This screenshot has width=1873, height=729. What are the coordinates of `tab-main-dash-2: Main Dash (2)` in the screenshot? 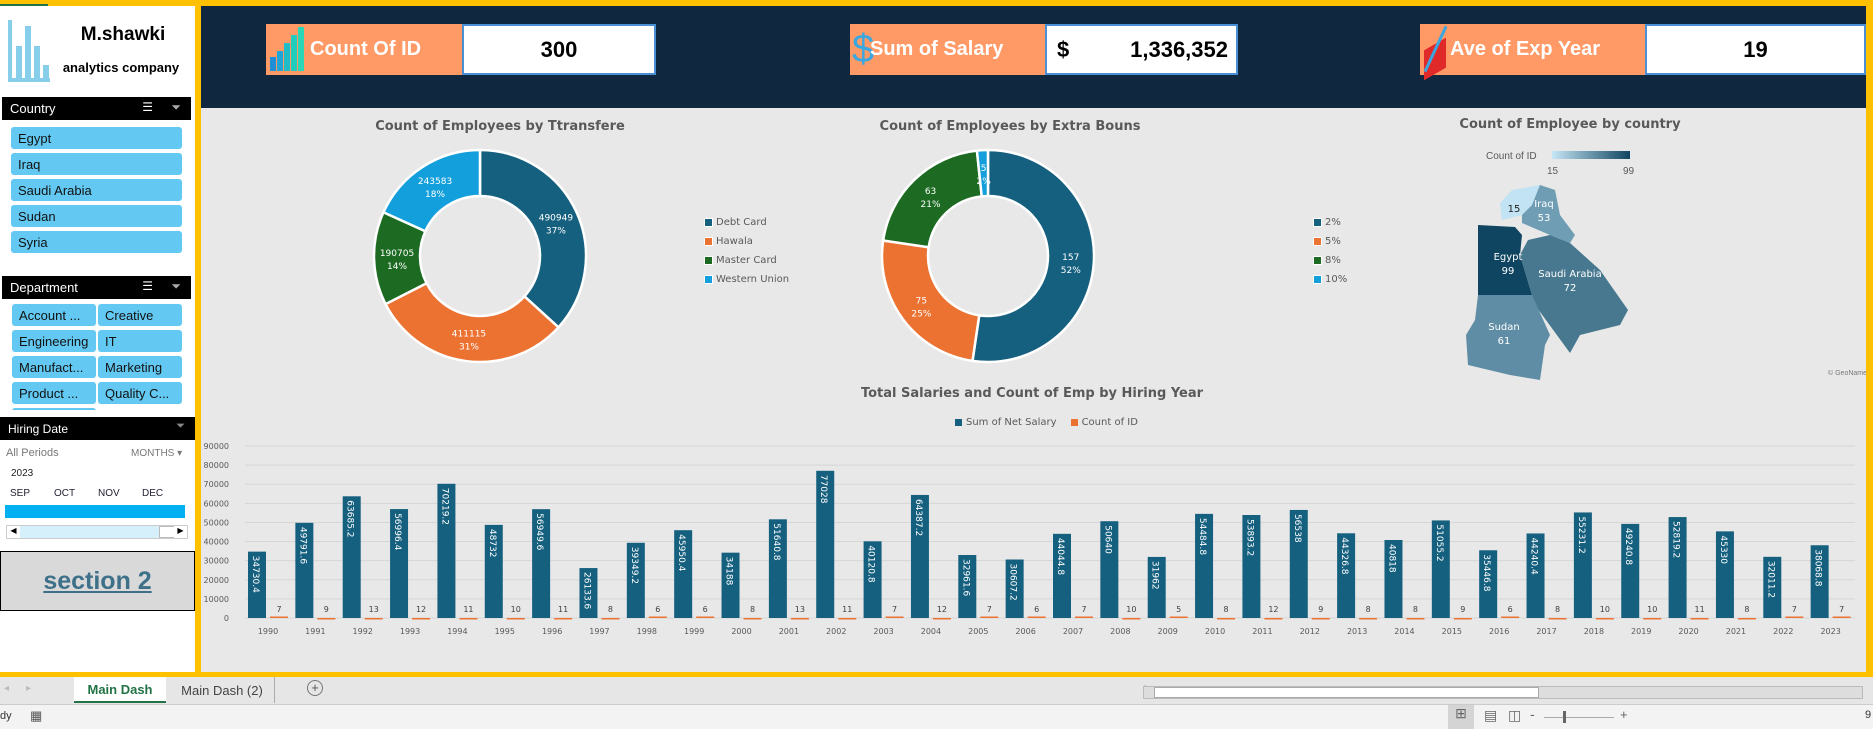 It's located at (222, 690).